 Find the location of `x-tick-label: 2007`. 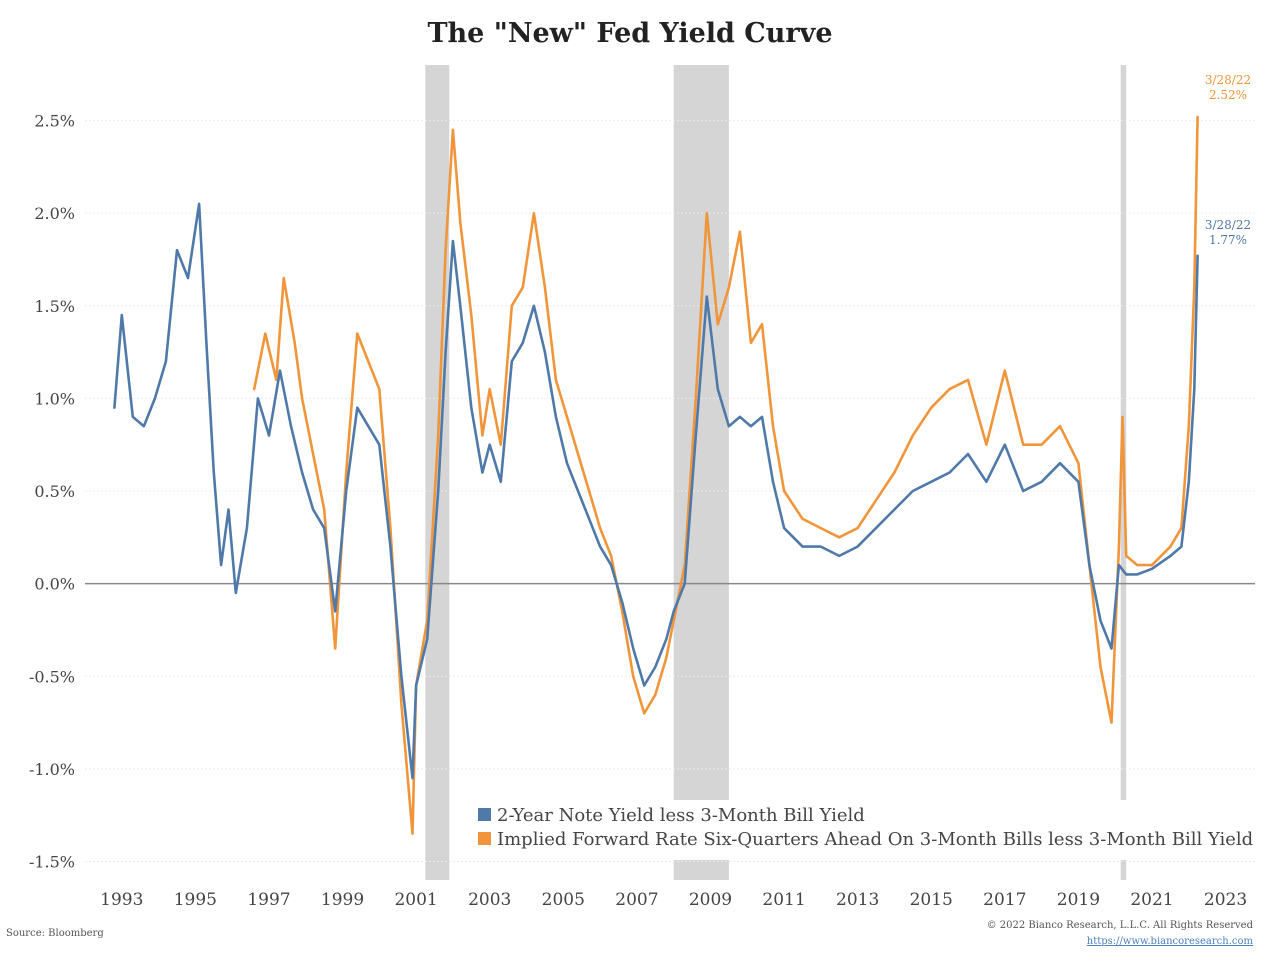

x-tick-label: 2007 is located at coordinates (636, 900).